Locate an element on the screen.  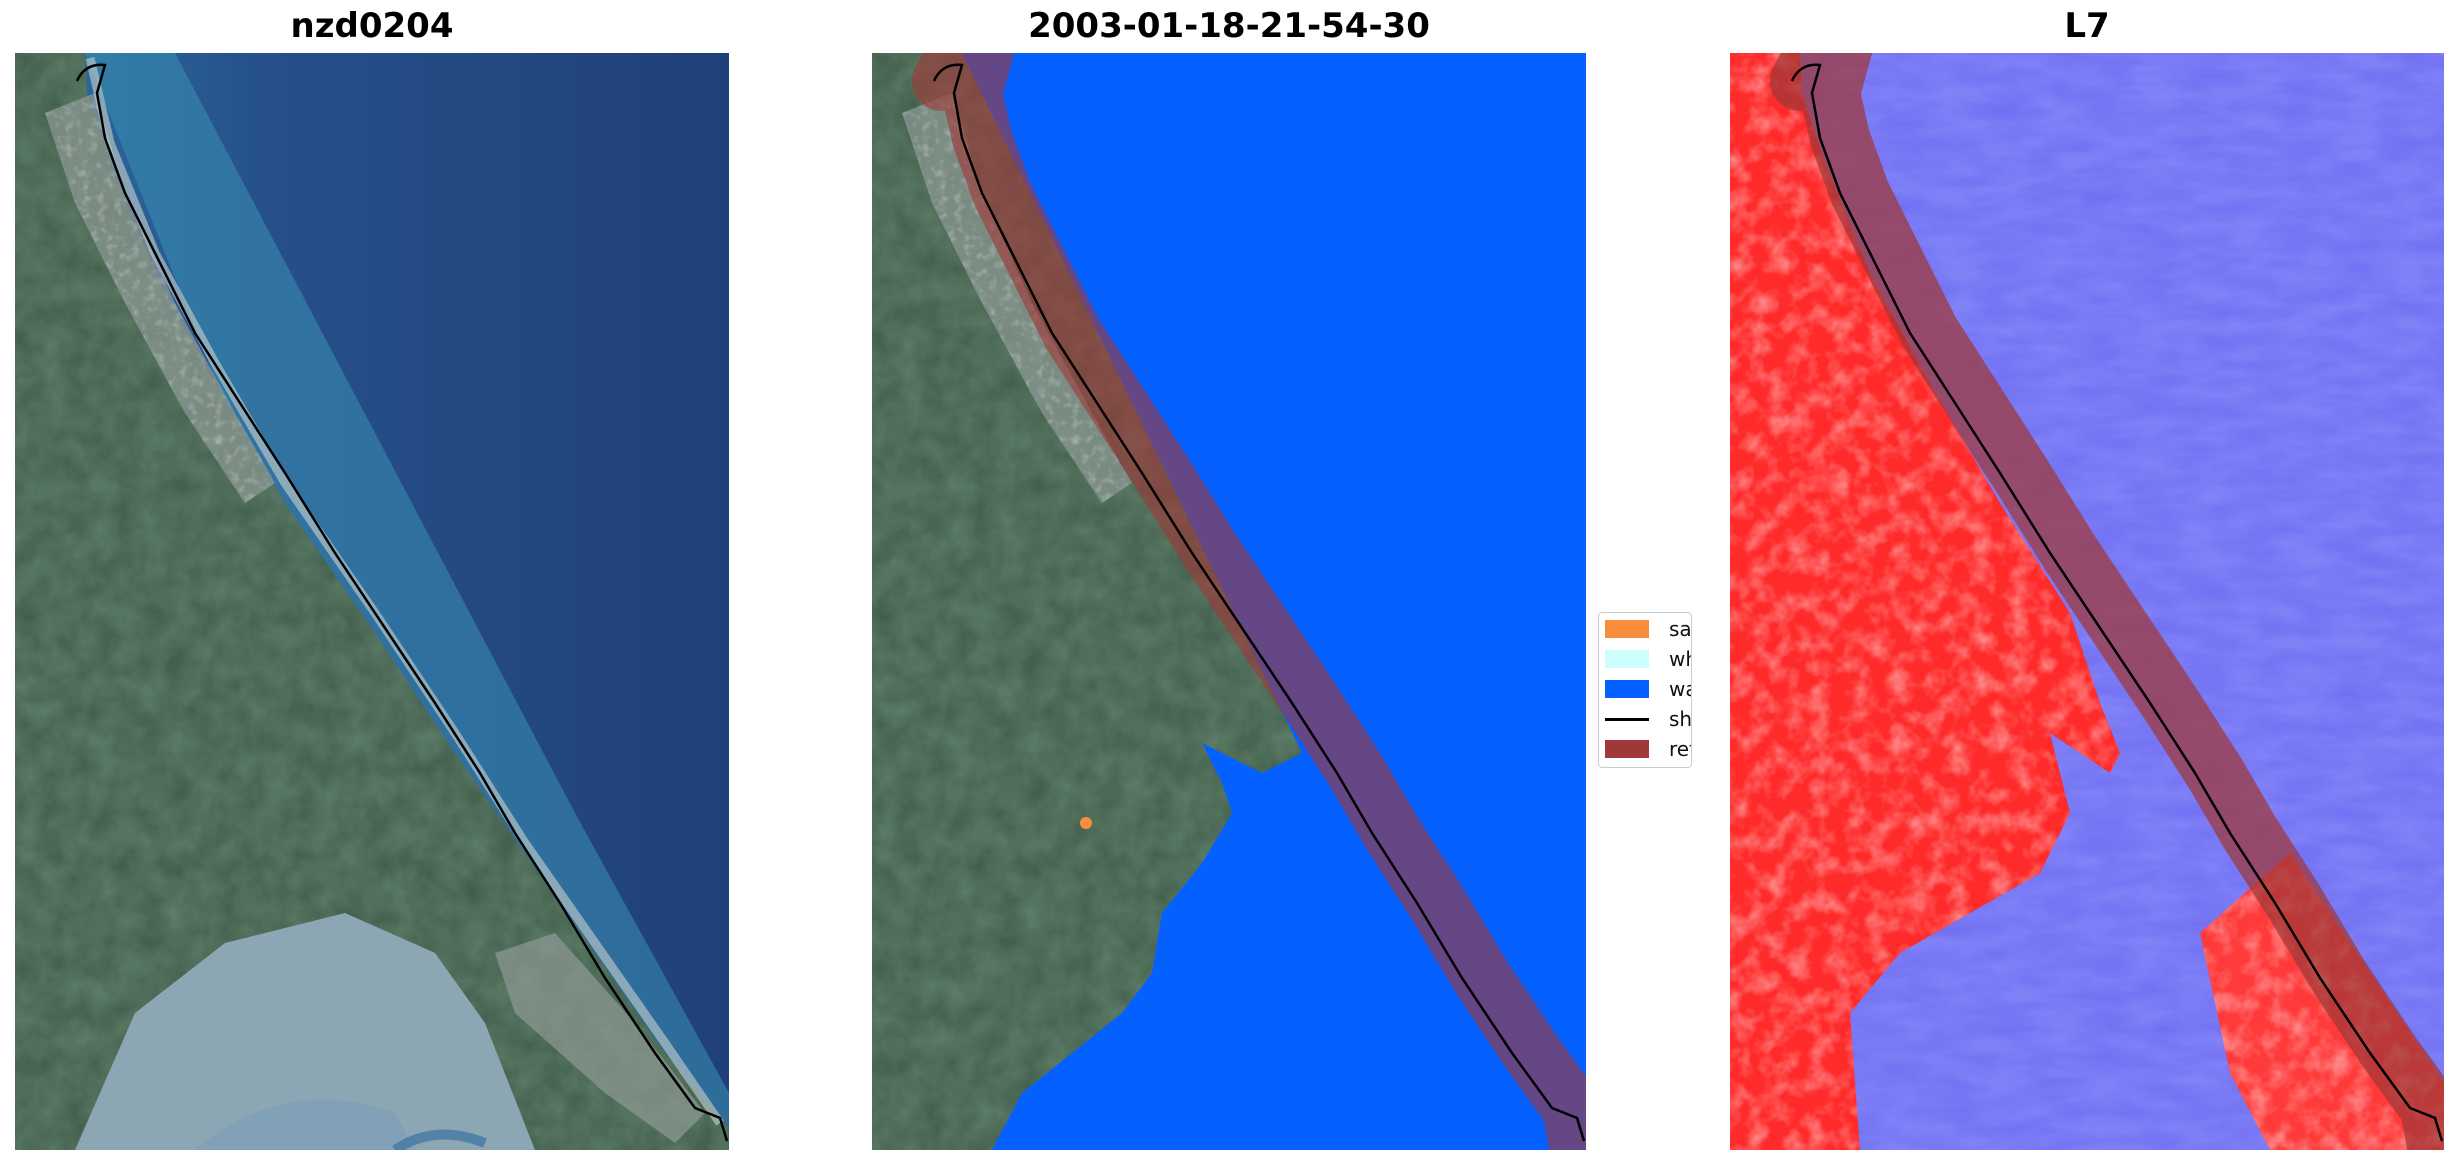
legend-line-shoreline is located at coordinates (1627, 719).